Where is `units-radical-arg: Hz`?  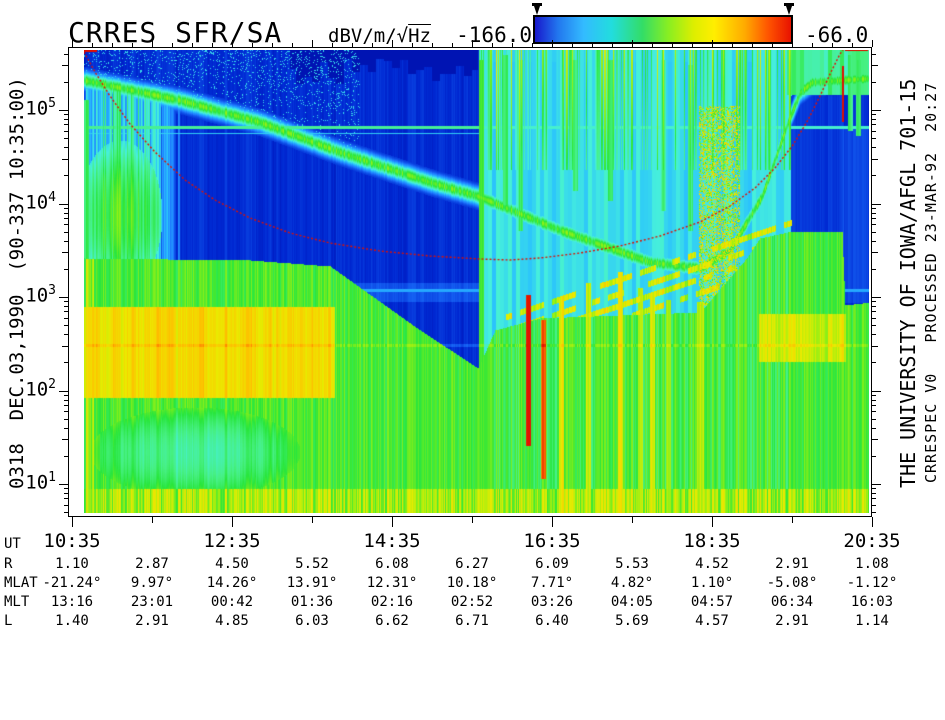 units-radical-arg: Hz is located at coordinates (419, 36).